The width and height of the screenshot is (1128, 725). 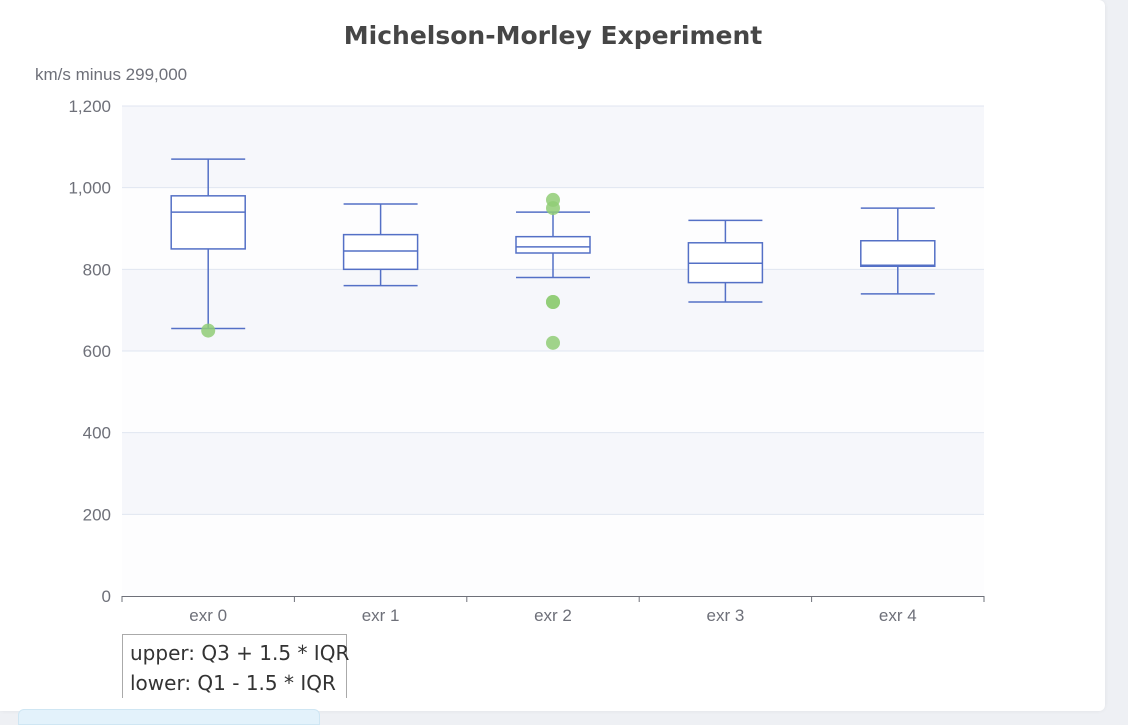 What do you see at coordinates (97, 269) in the screenshot?
I see `y-tick-label: 800` at bounding box center [97, 269].